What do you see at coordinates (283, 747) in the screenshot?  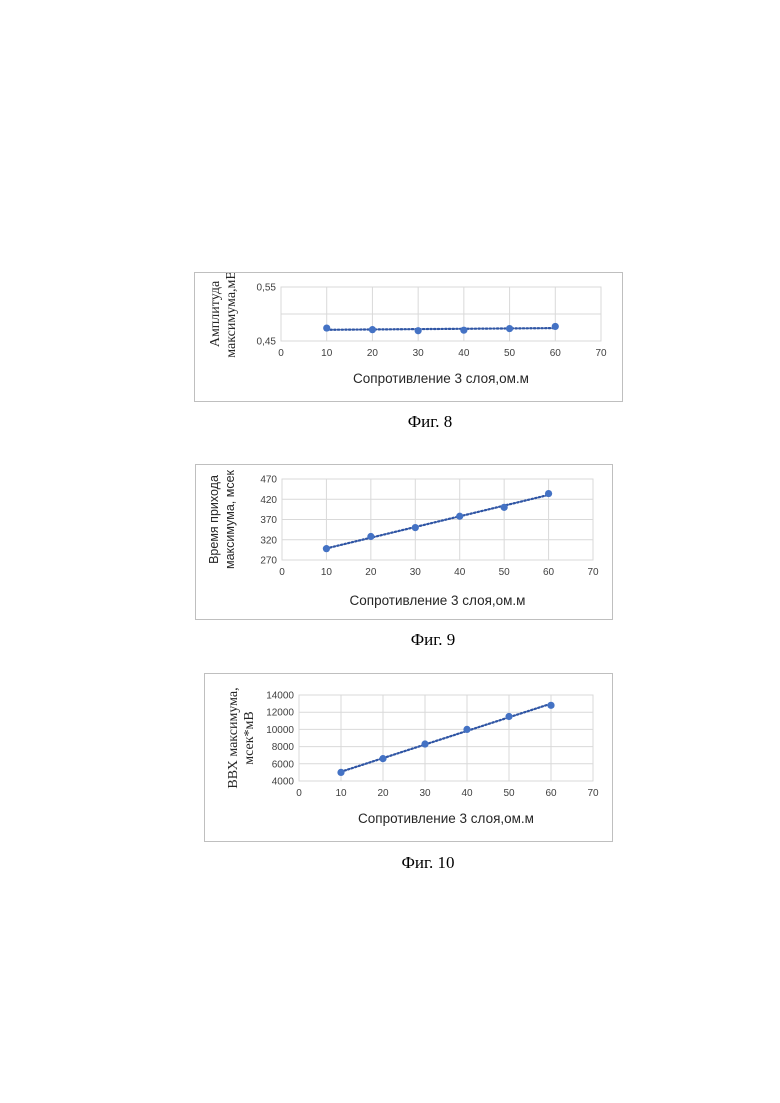 I see `y-tick-label: 8000` at bounding box center [283, 747].